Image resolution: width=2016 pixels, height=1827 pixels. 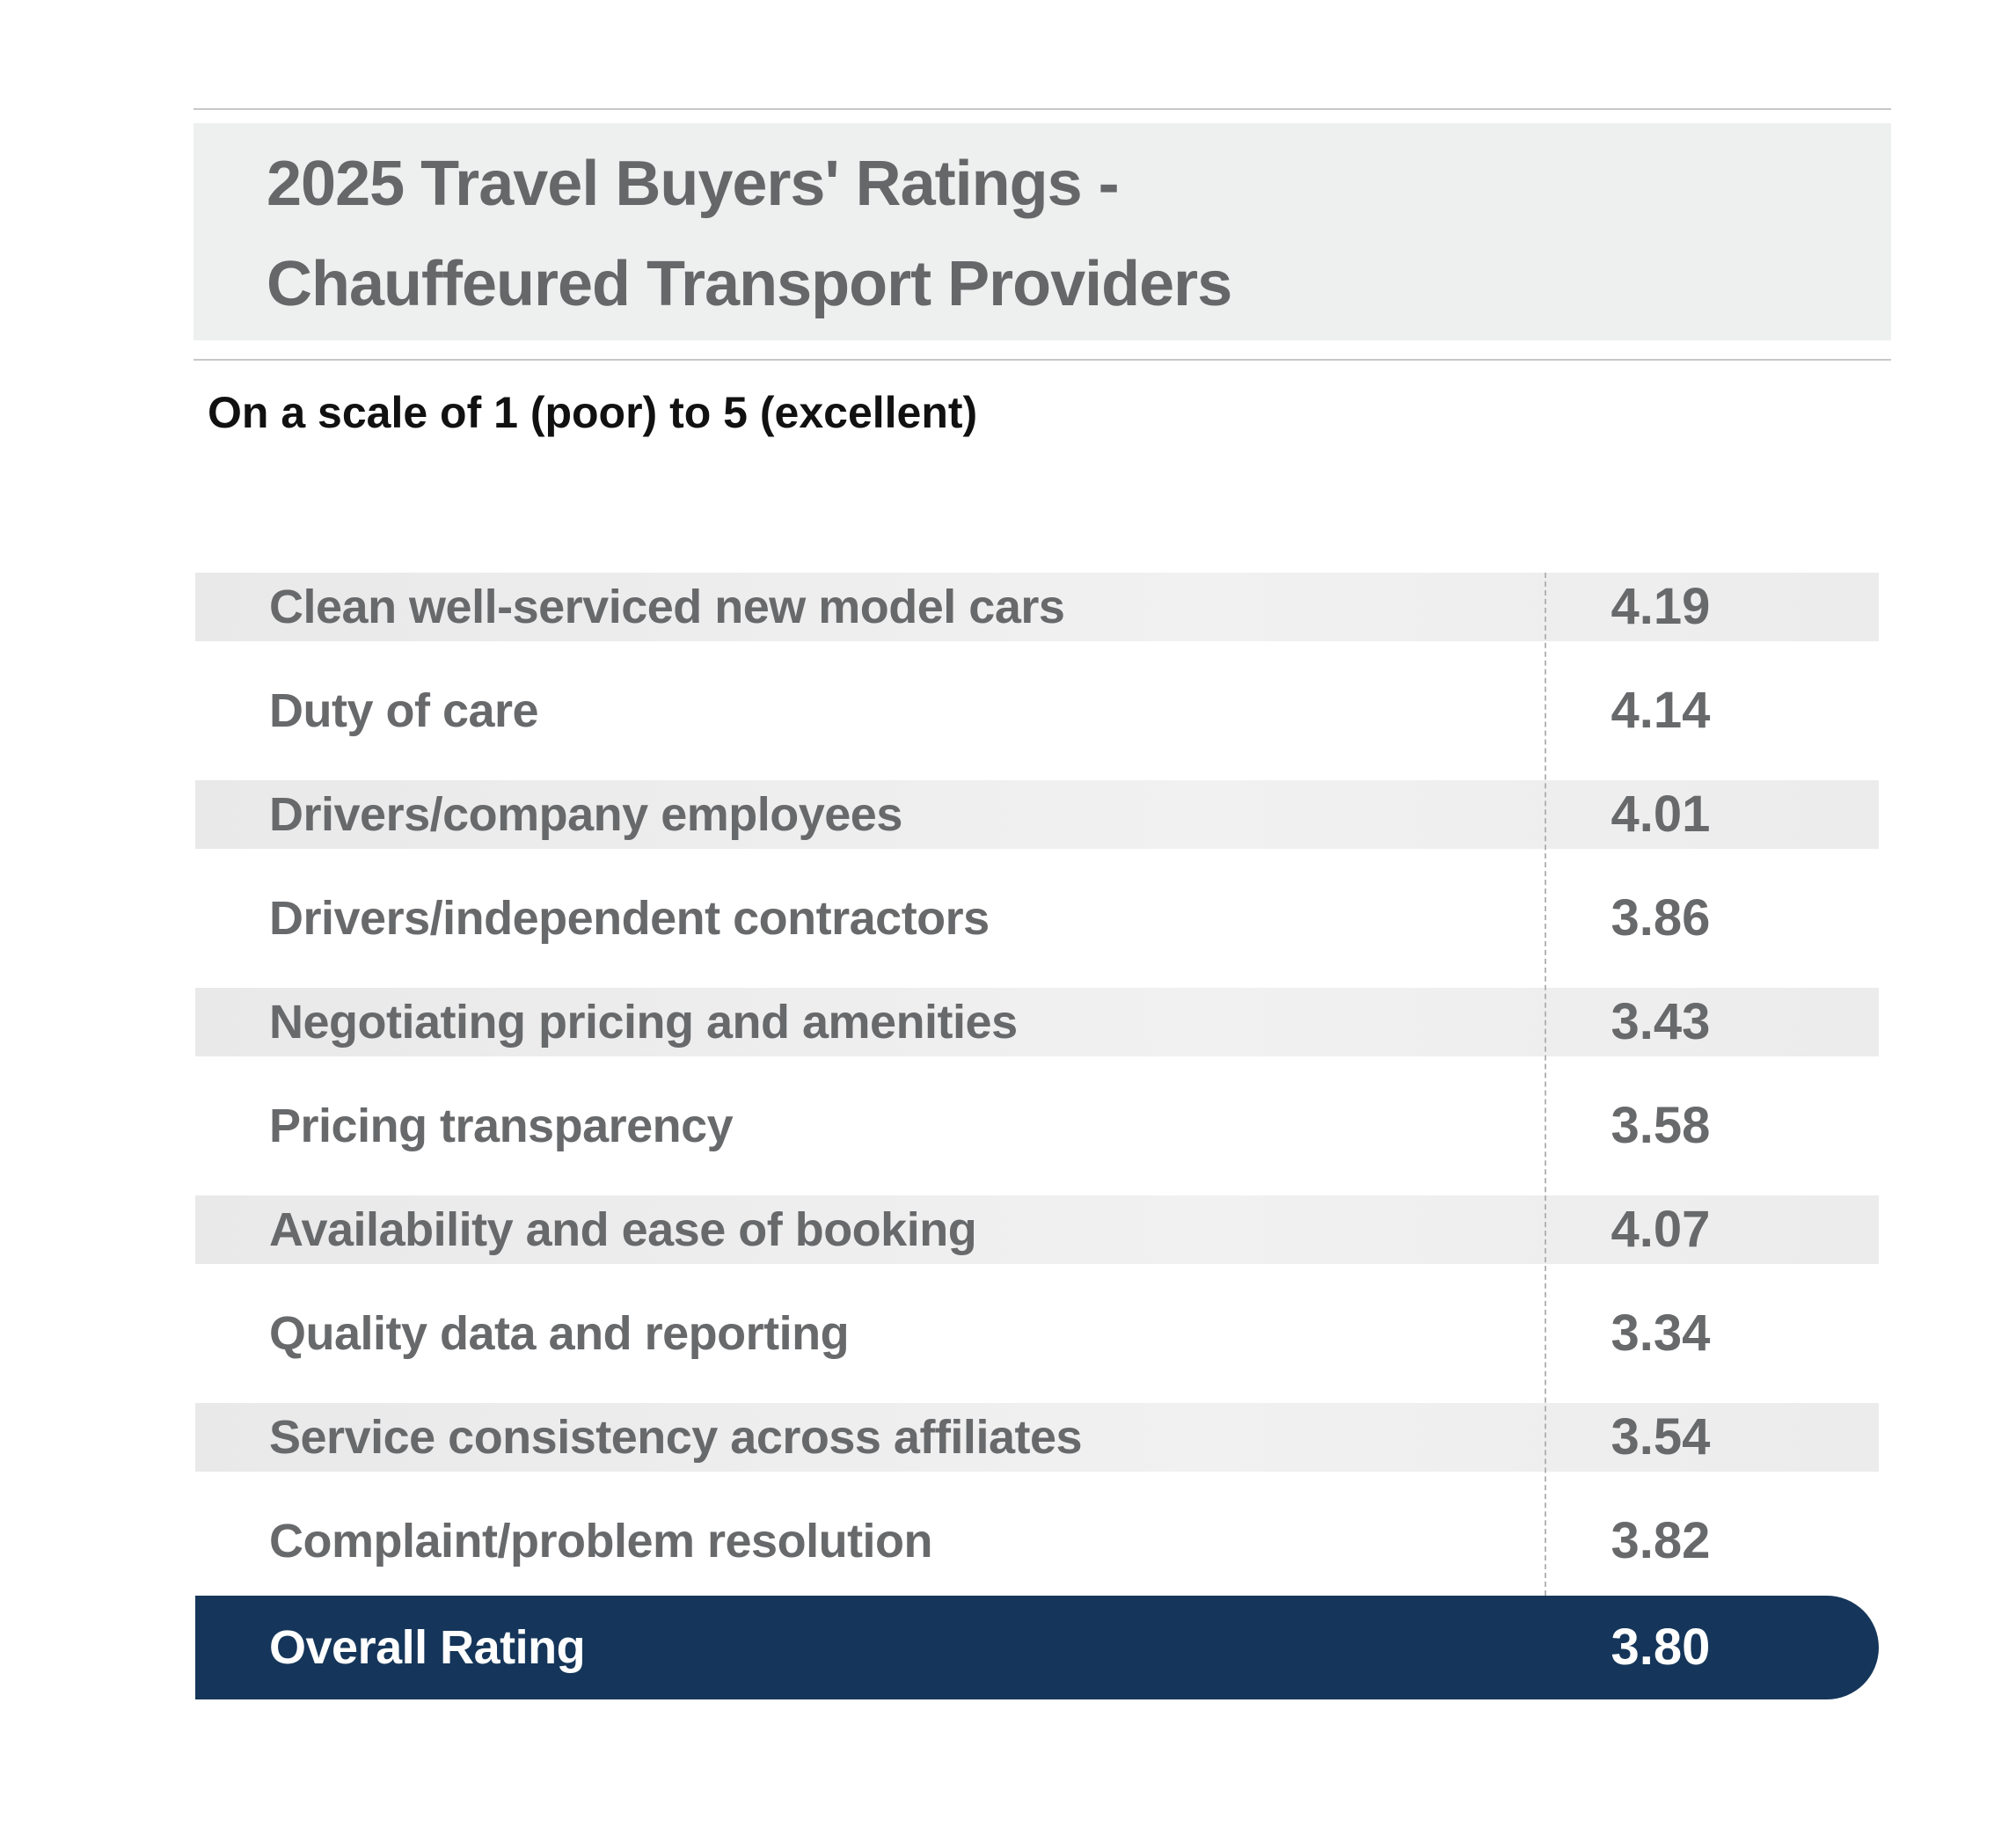 What do you see at coordinates (1661, 814) in the screenshot?
I see `row-value: 4.01` at bounding box center [1661, 814].